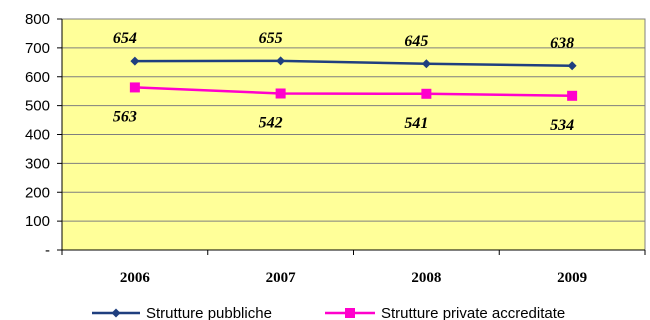 This screenshot has width=650, height=320. What do you see at coordinates (209, 312) in the screenshot?
I see `legend-label: Strutture pubbliche` at bounding box center [209, 312].